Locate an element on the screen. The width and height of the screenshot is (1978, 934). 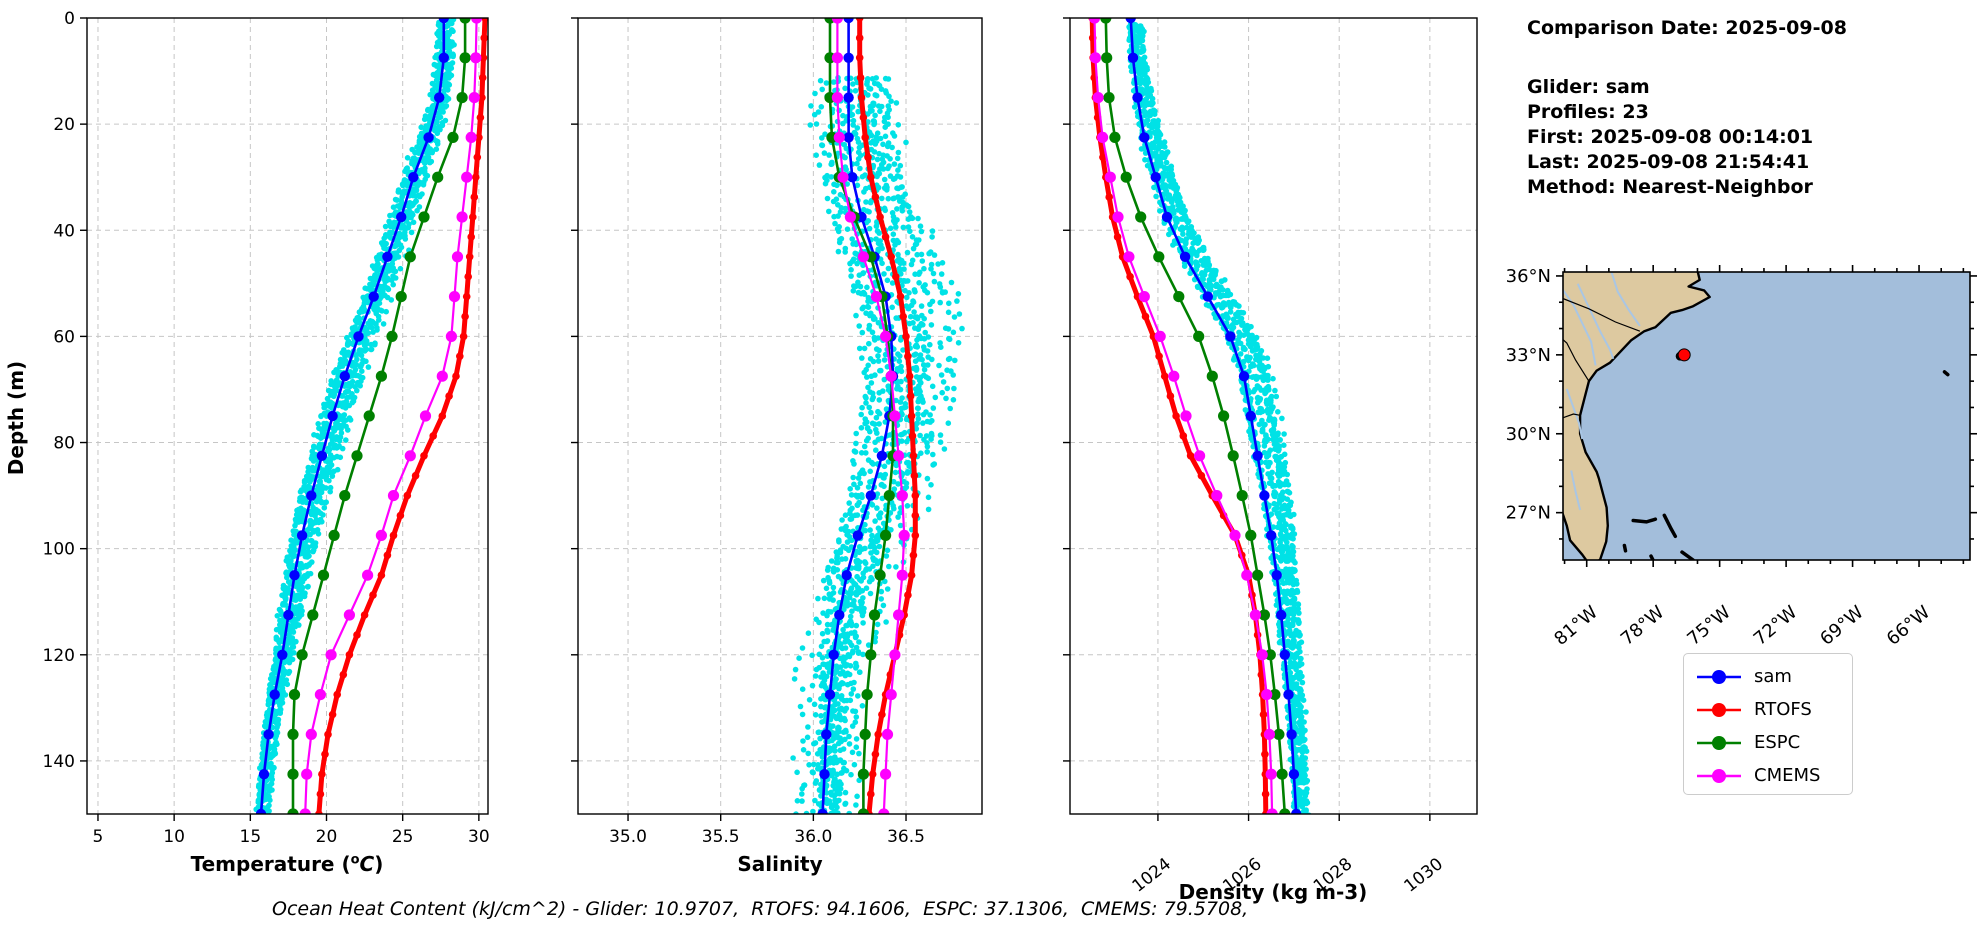
y-tick-label: 100 is located at coordinates (59, 550).